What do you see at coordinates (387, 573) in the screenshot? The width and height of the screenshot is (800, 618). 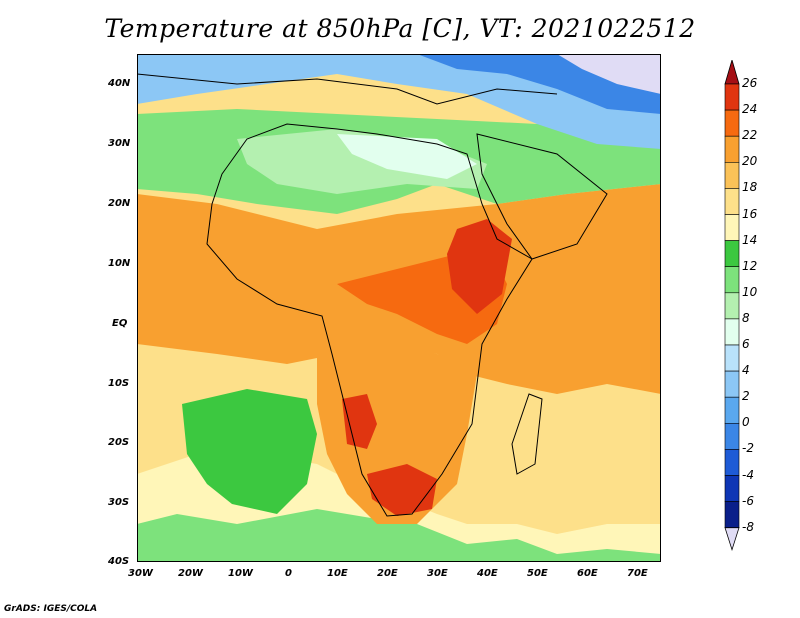 I see `lon-label: 20E` at bounding box center [387, 573].